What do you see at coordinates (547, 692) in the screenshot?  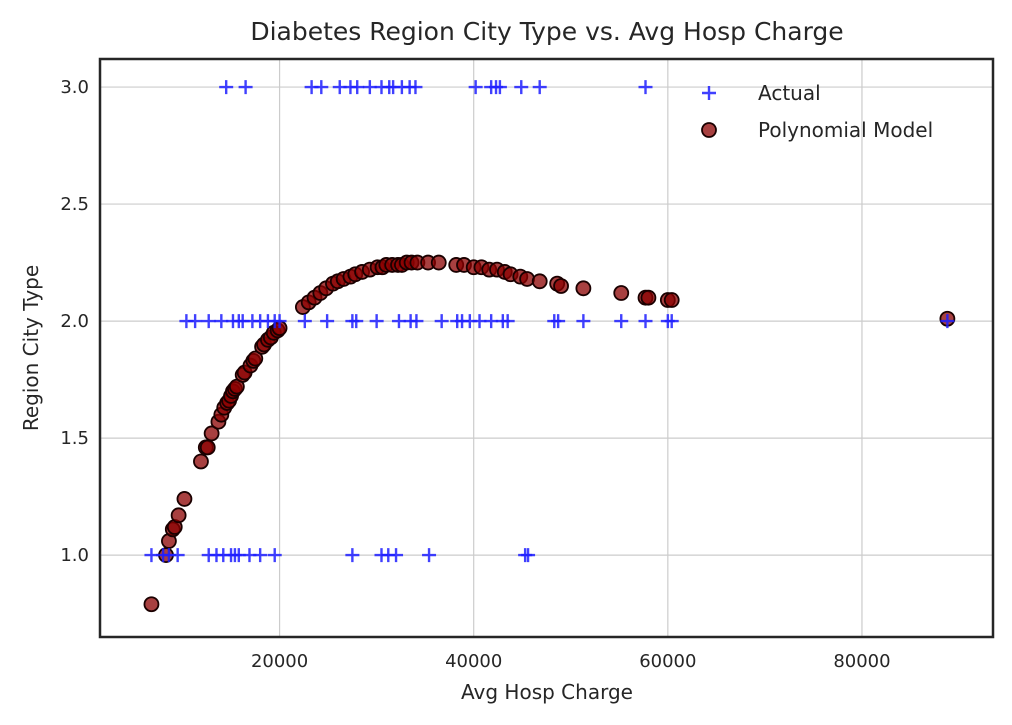 I see `x-axis-label: Avg Hosp Charge` at bounding box center [547, 692].